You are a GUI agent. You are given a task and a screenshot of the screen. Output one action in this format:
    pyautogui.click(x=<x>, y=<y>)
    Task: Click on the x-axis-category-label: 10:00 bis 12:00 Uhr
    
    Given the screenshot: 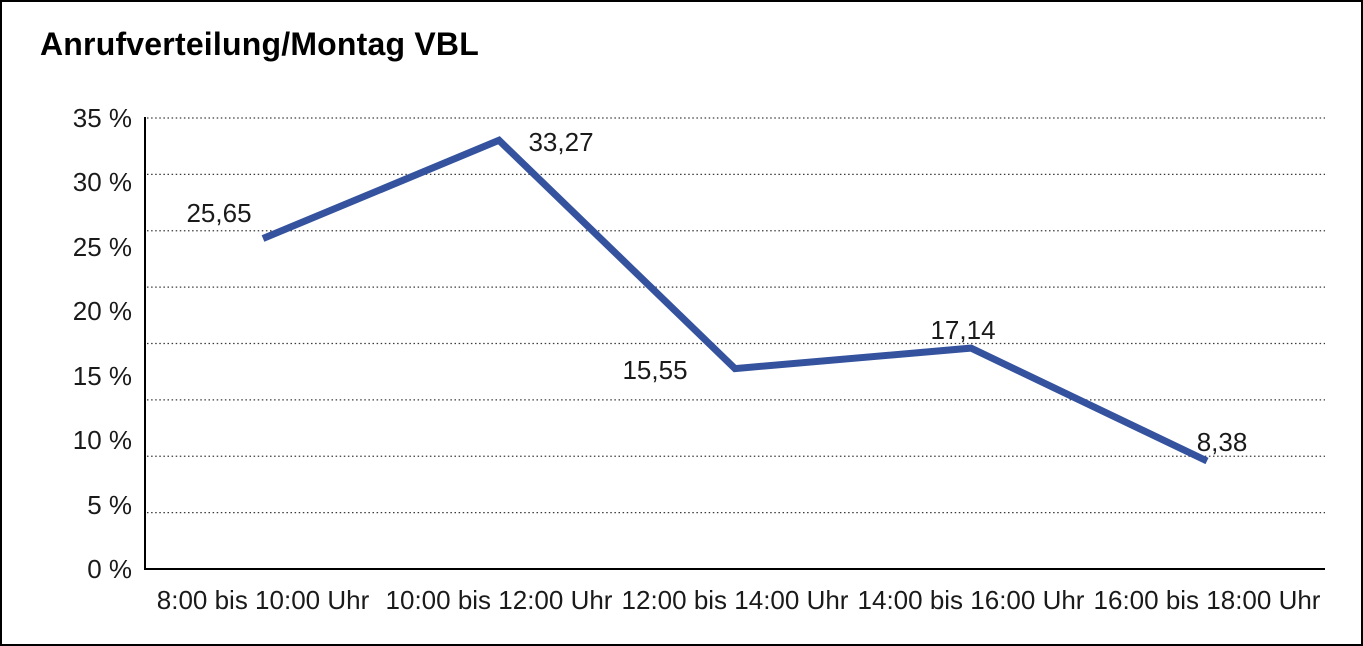 What is the action you would take?
    pyautogui.click(x=499, y=600)
    